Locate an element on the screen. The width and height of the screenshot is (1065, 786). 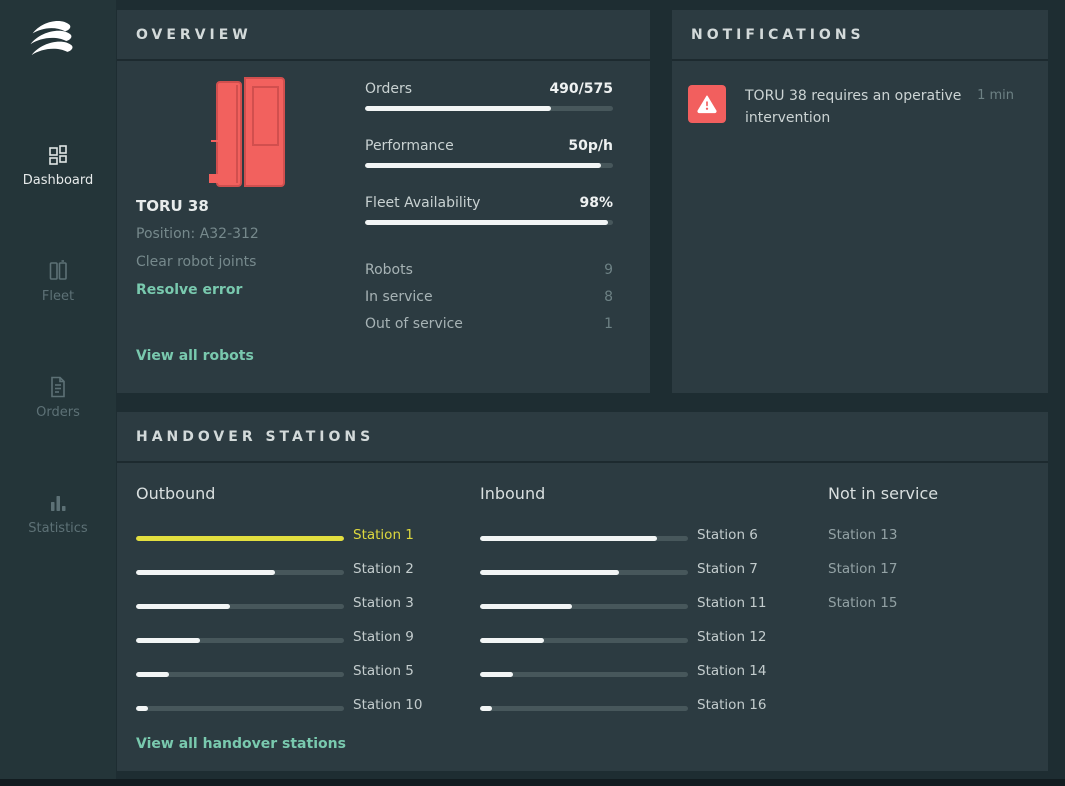
robot-counts: Robots 9 In service 8 Out of service 1 is located at coordinates (489, 296).